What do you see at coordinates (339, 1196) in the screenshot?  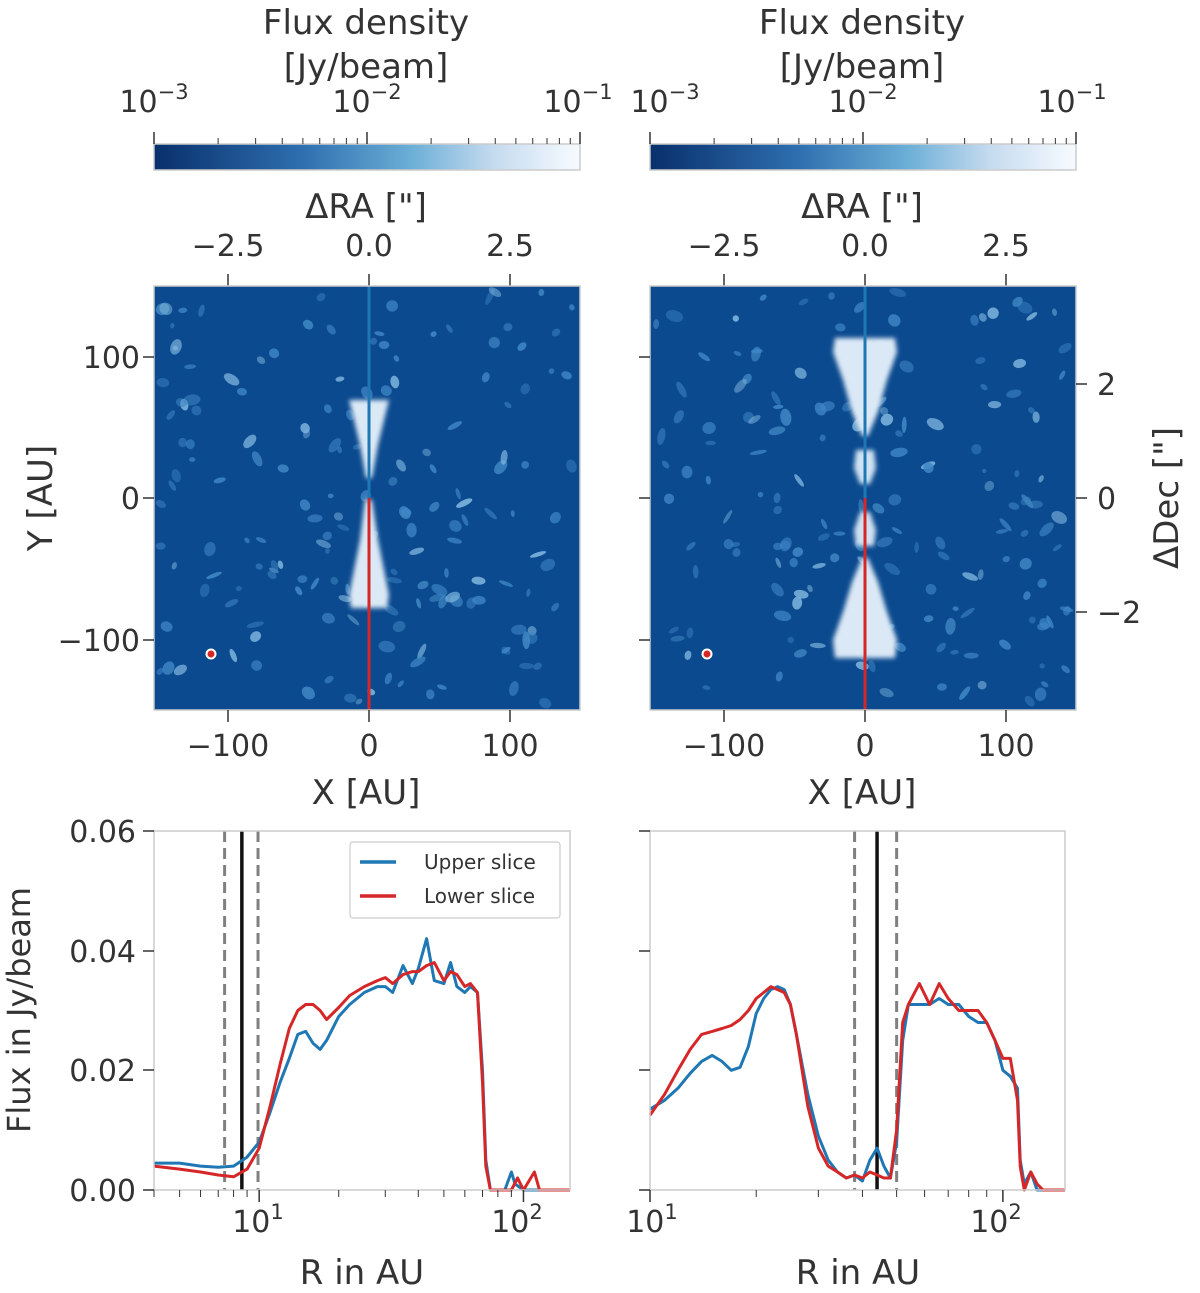 I see `plot-left-xticks` at bounding box center [339, 1196].